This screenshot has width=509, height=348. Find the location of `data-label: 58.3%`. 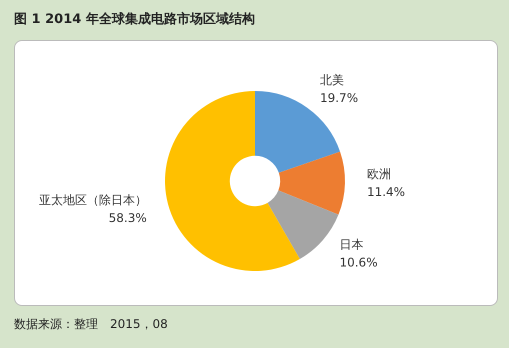

data-label: 58.3% is located at coordinates (127, 218).